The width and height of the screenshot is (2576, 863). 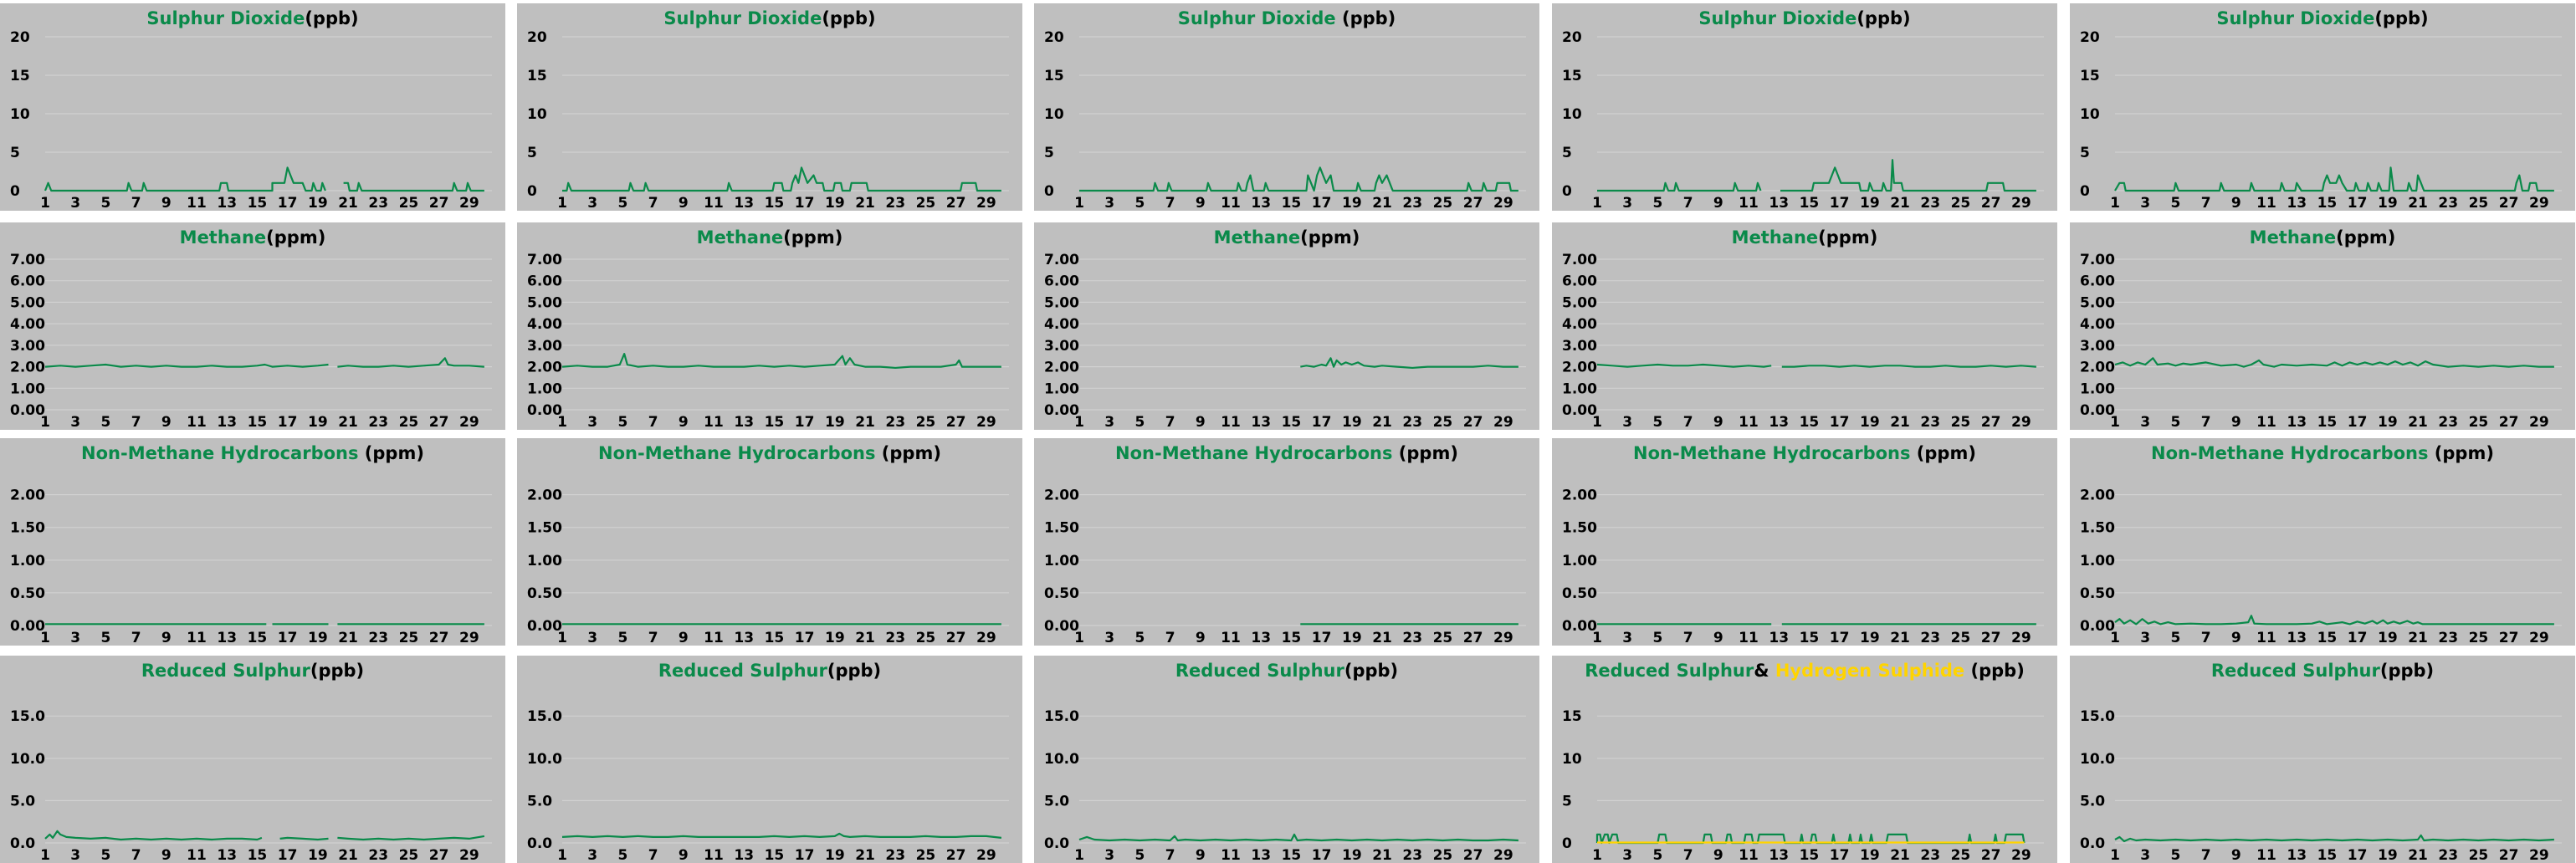 I want to click on y-tick-label: 0.0, so click(x=540, y=843).